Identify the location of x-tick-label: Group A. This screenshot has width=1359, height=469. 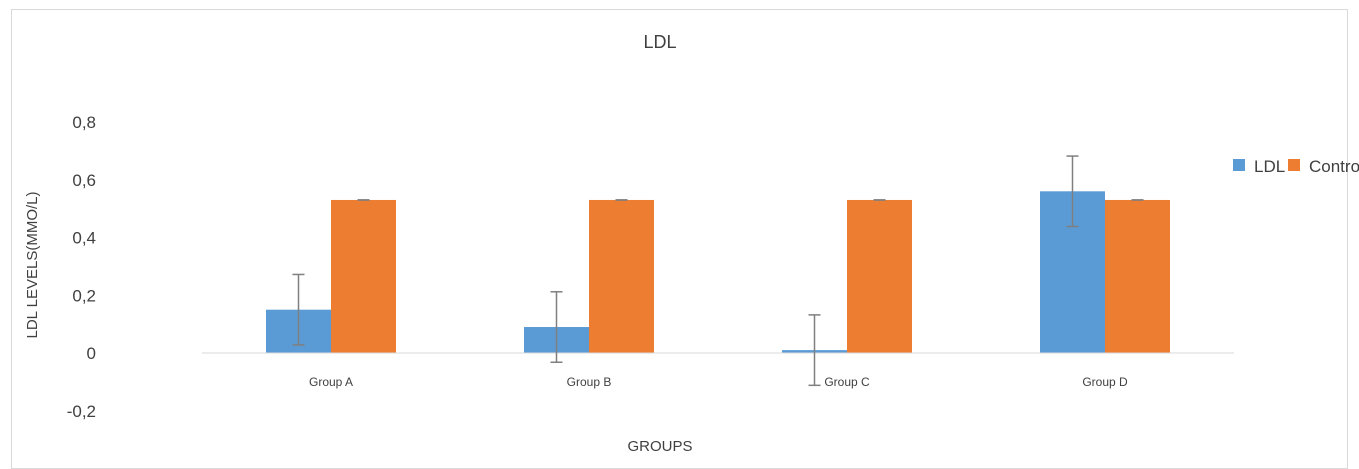
(331, 382).